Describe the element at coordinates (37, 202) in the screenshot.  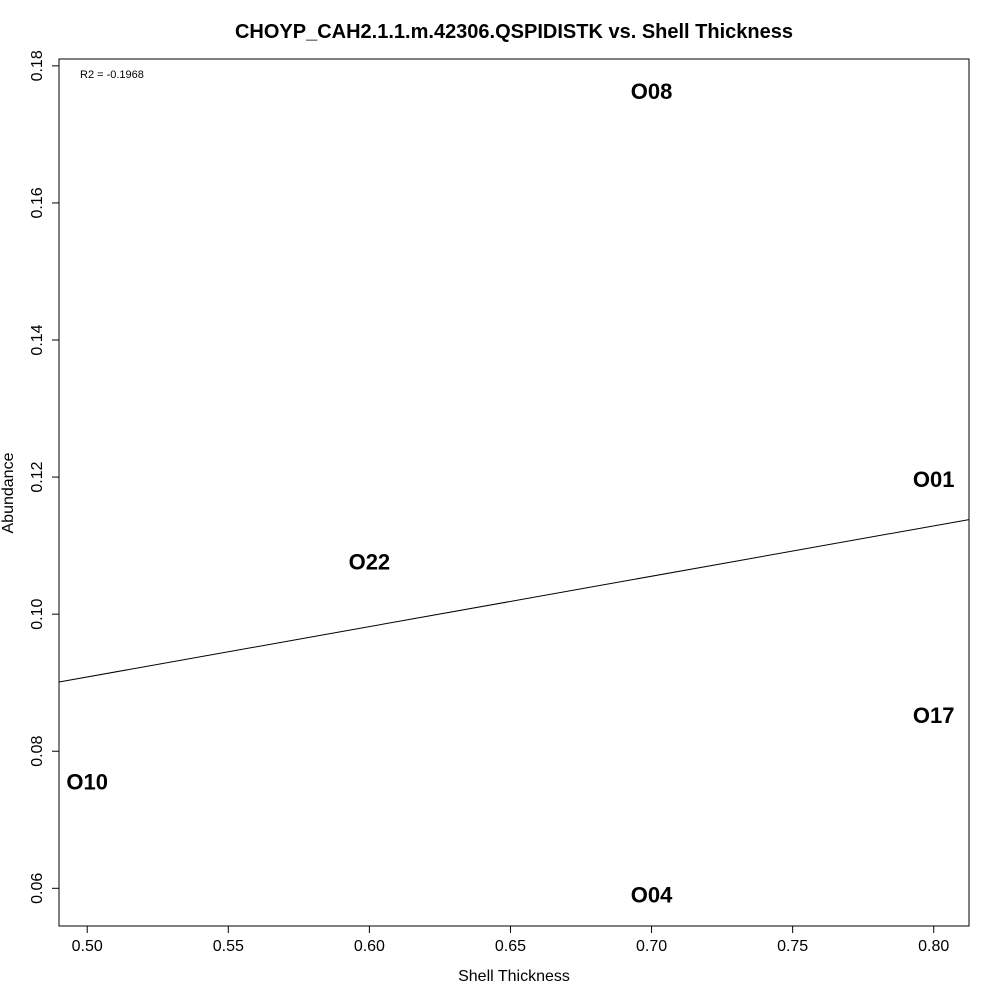
I see `y-tick-label: 0.16` at that location.